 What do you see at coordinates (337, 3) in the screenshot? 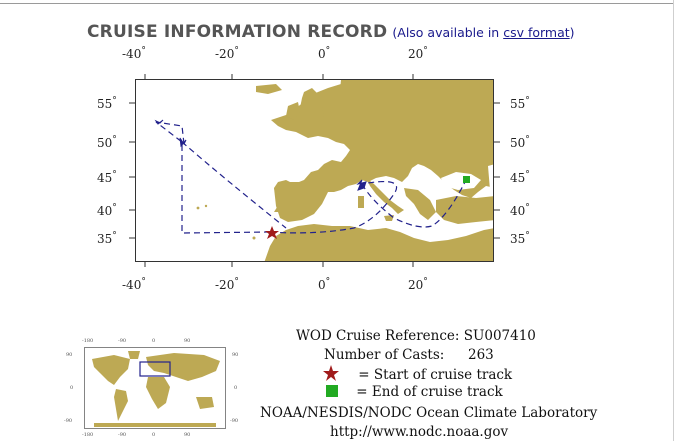
I see `top-divider` at bounding box center [337, 3].